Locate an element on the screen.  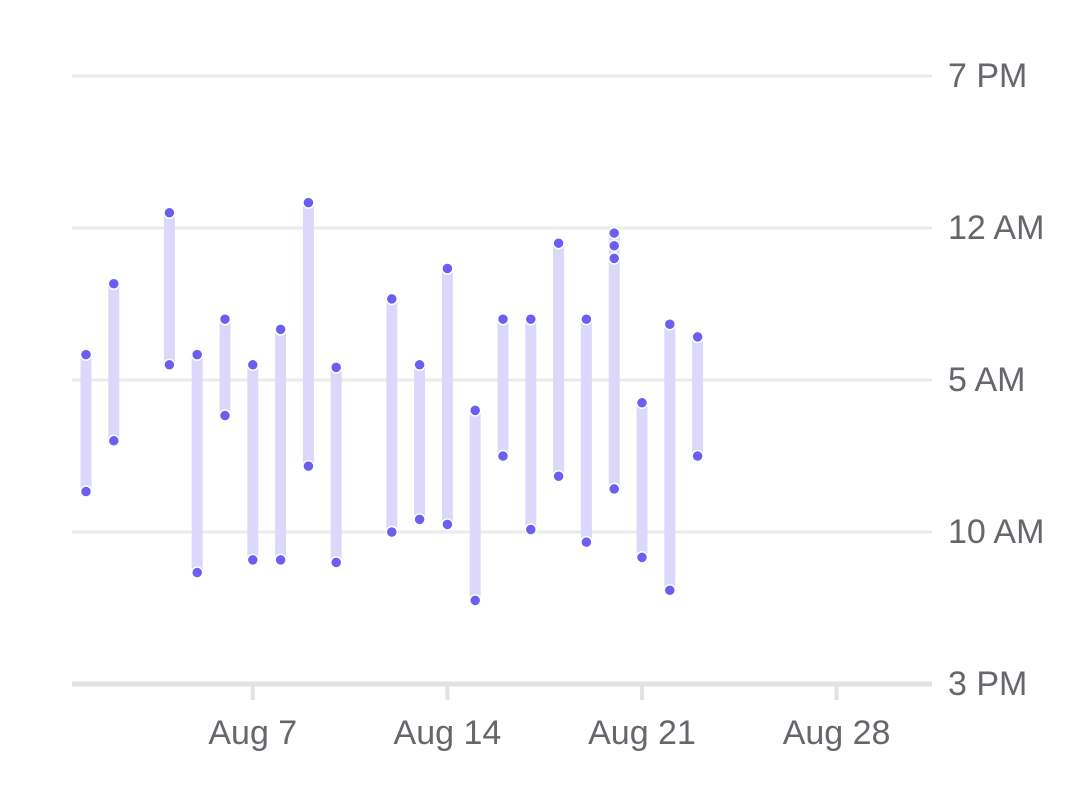
y-tick-label: 12 AM is located at coordinates (996, 228).